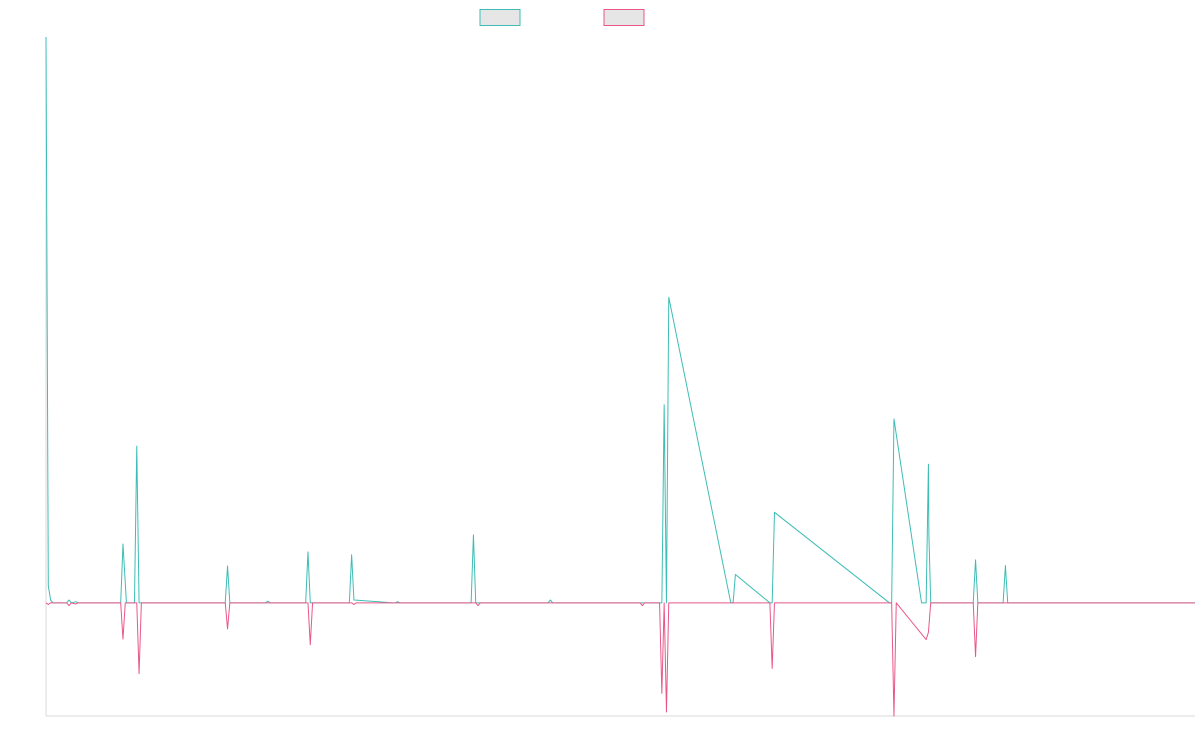  I want to click on legend-swatch-neg, so click(624, 17).